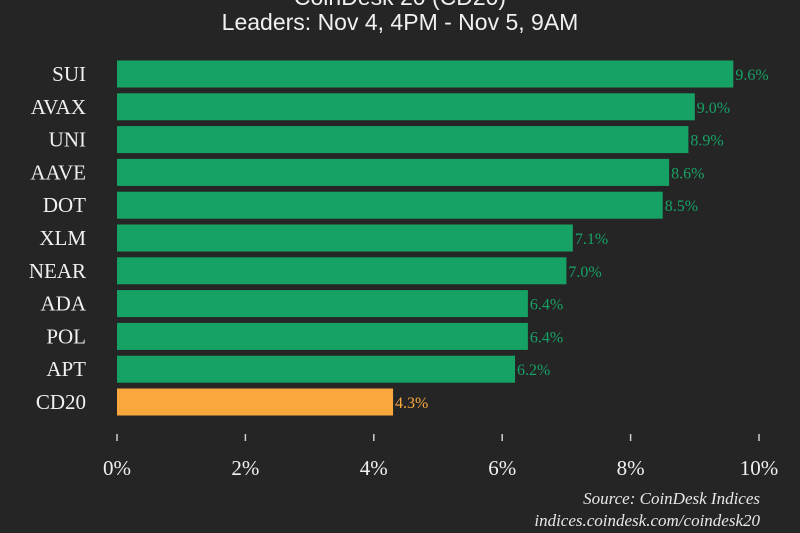  What do you see at coordinates (502, 468) in the screenshot?
I see `x-tick-label: 6%` at bounding box center [502, 468].